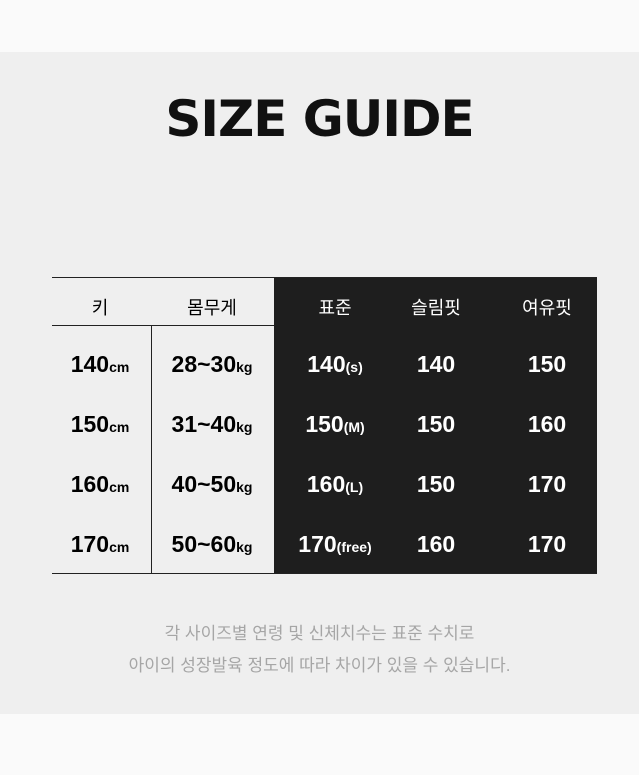  I want to click on cell-unit: (s), so click(354, 367).